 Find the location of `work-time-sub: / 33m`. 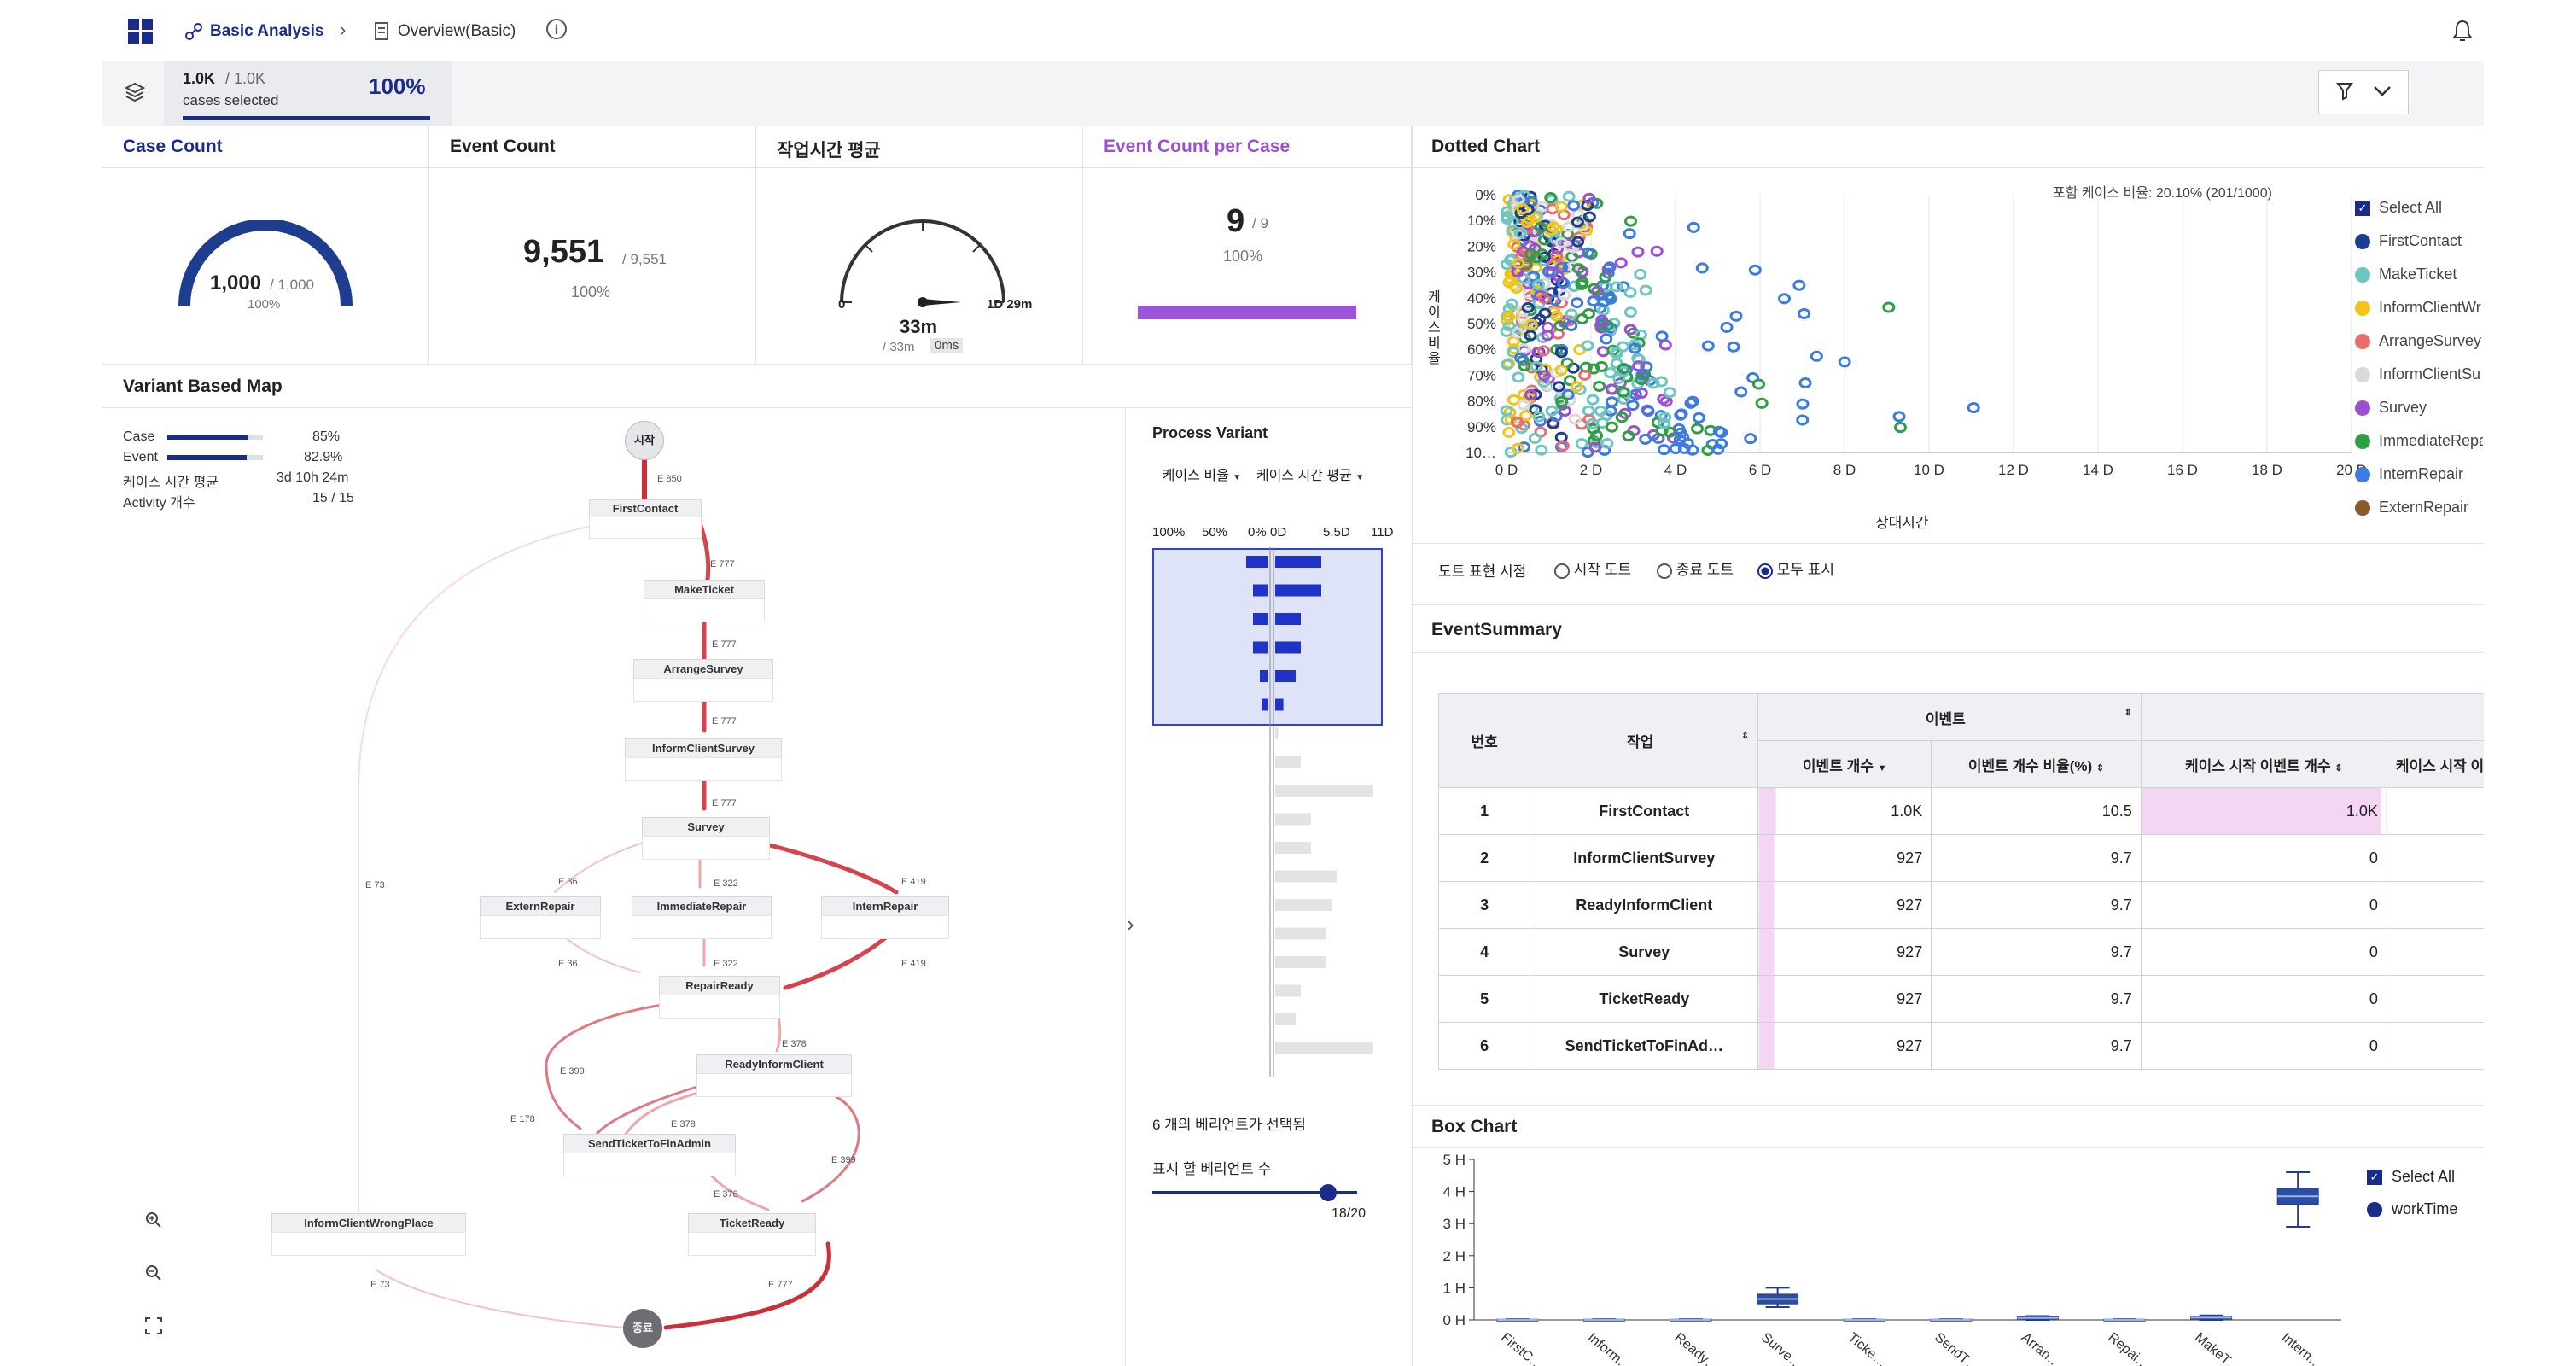

work-time-sub: / 33m is located at coordinates (899, 347).